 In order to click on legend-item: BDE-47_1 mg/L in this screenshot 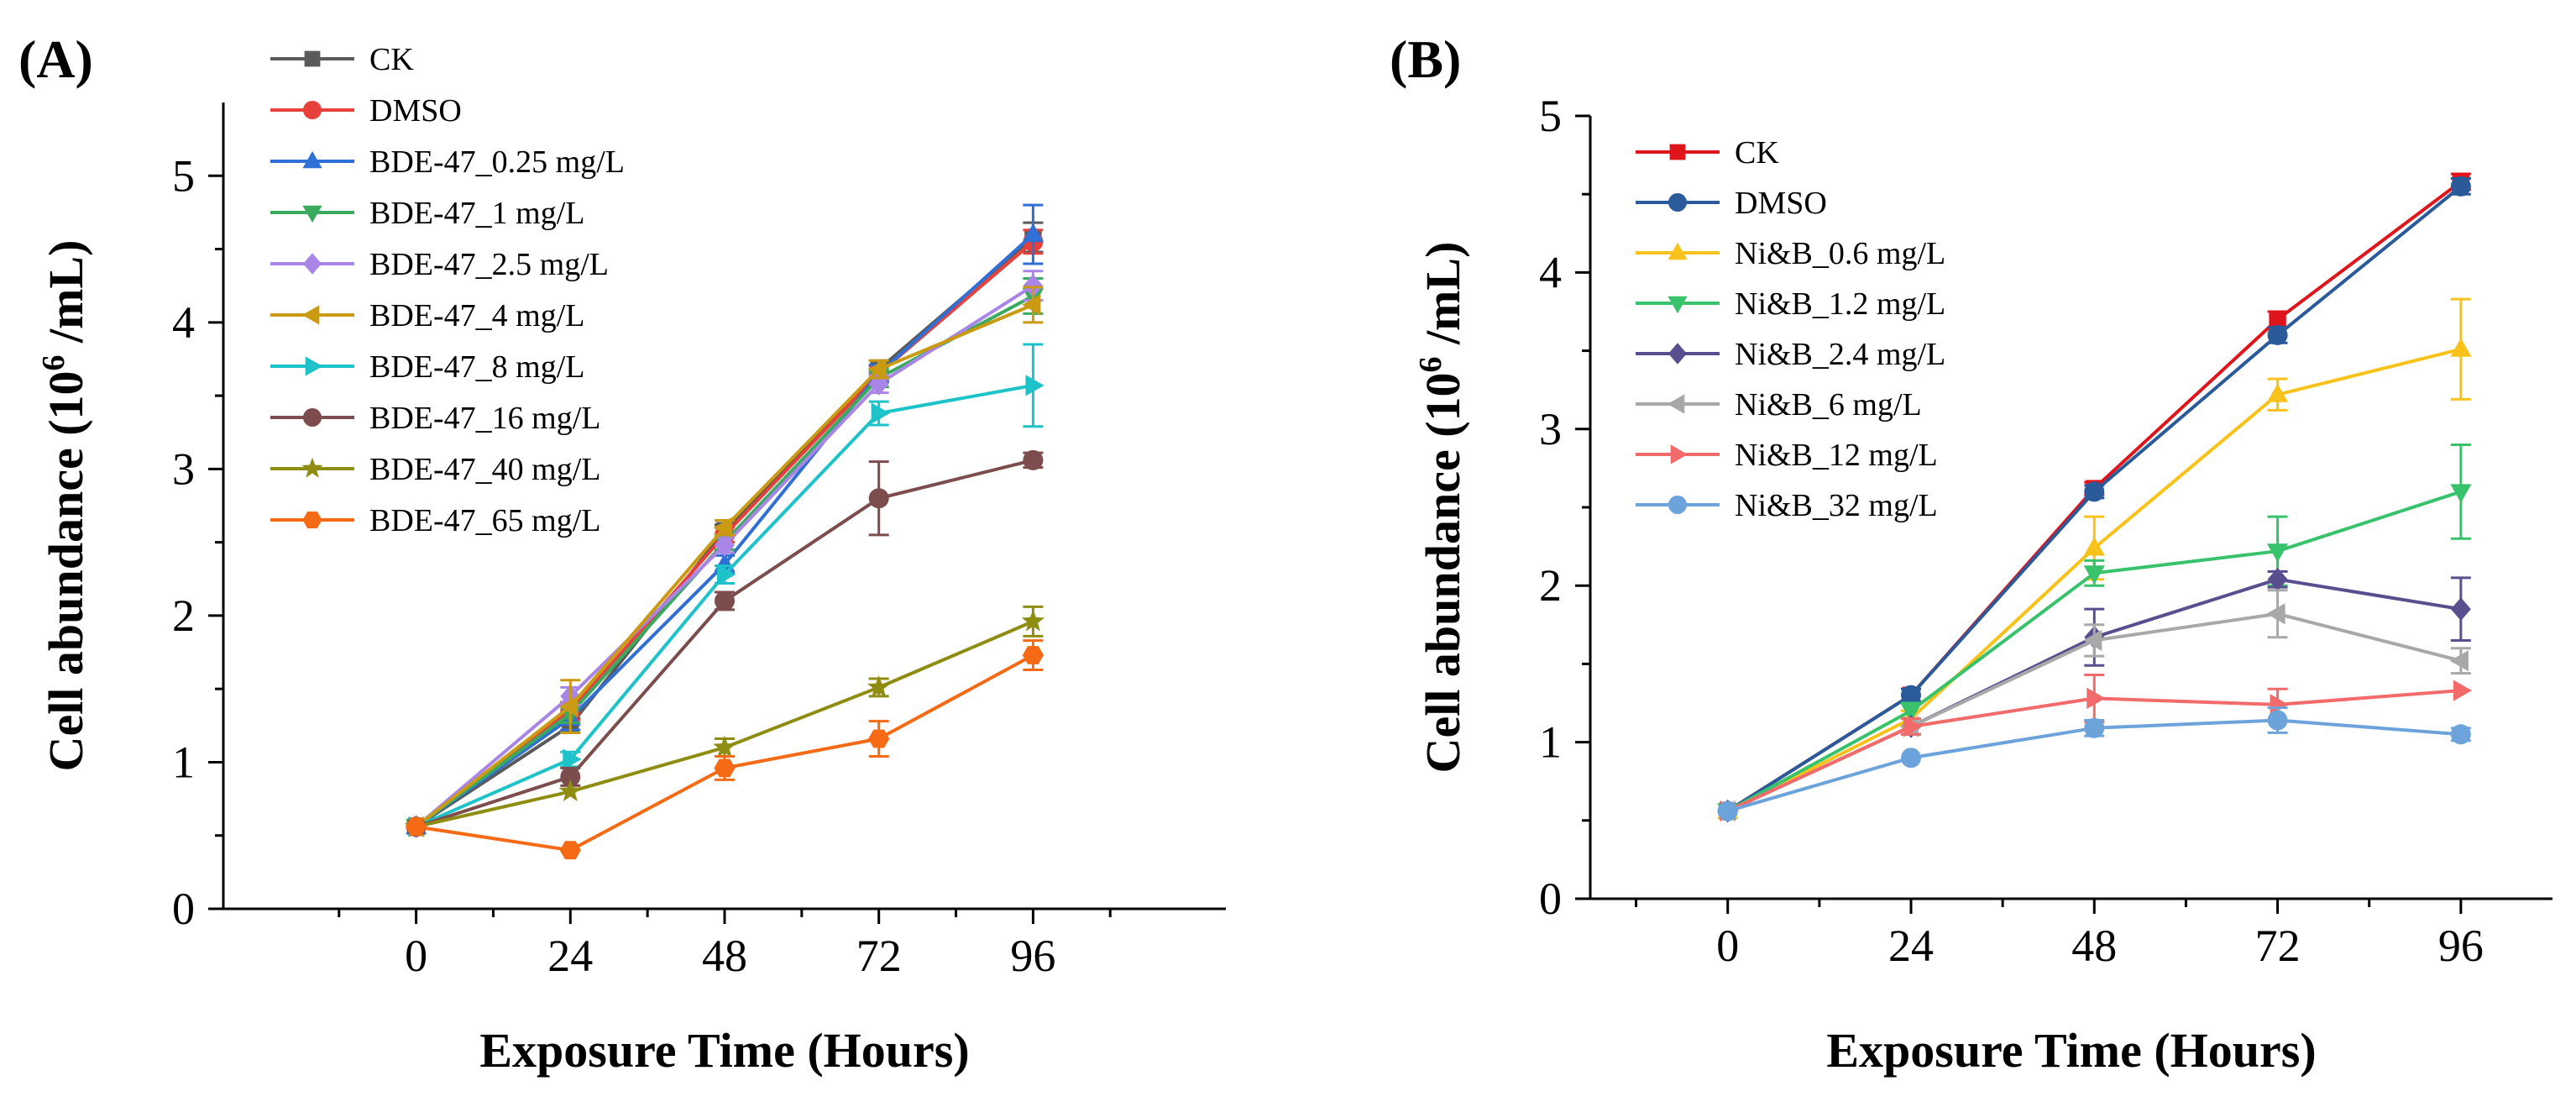, I will do `click(427, 213)`.